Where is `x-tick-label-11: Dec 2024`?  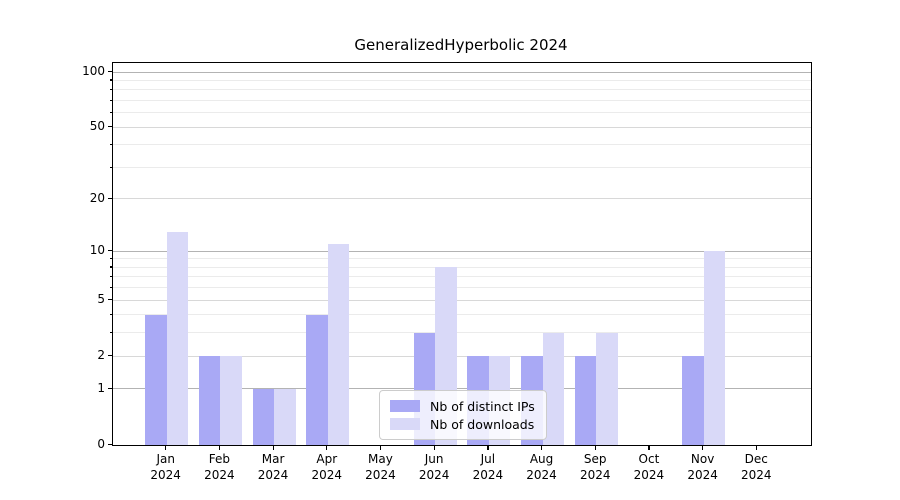
x-tick-label-11: Dec 2024 is located at coordinates (756, 467).